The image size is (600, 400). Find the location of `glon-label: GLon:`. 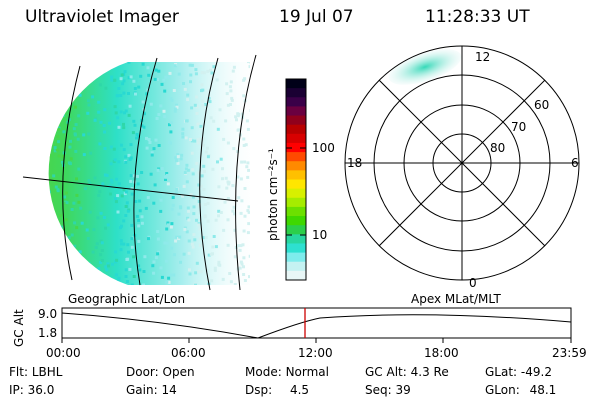

glon-label: GLon: is located at coordinates (502, 390).